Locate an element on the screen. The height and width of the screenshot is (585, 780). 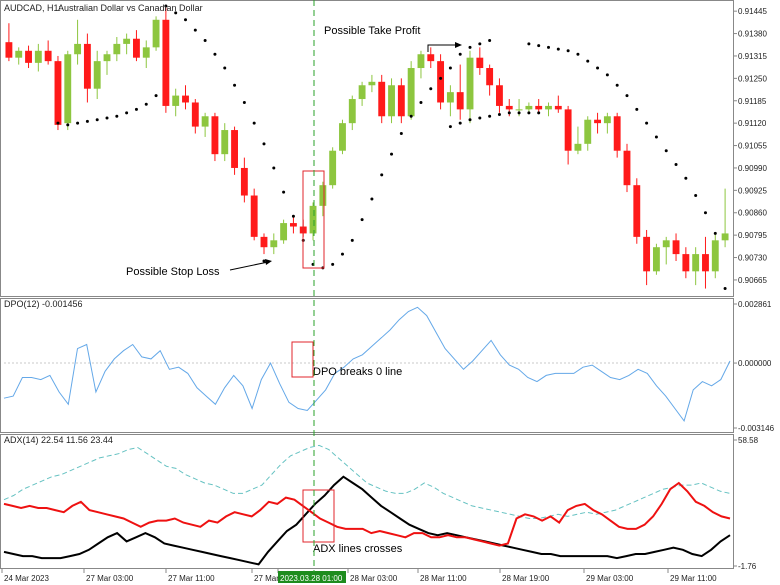
time-tick-label: 27 Mar 11:00 is located at coordinates (191, 578).